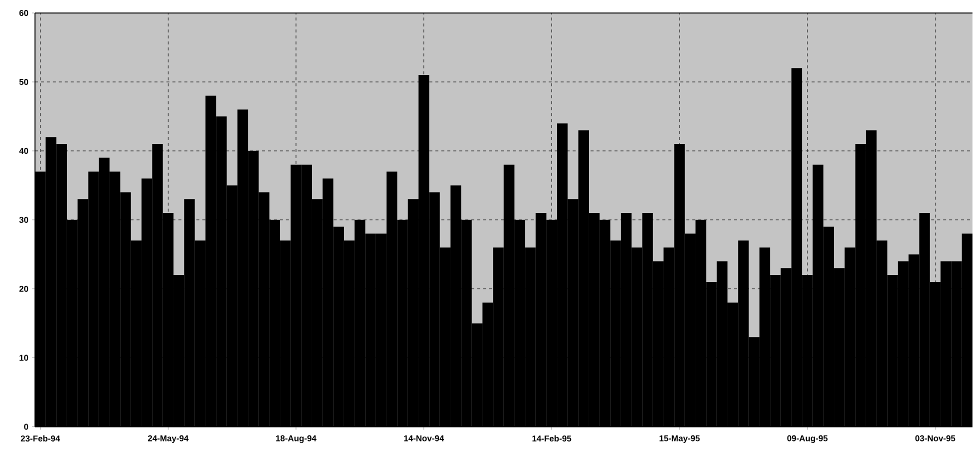  Describe the element at coordinates (40, 438) in the screenshot. I see `x-tick-label: 23-Feb-94` at that location.